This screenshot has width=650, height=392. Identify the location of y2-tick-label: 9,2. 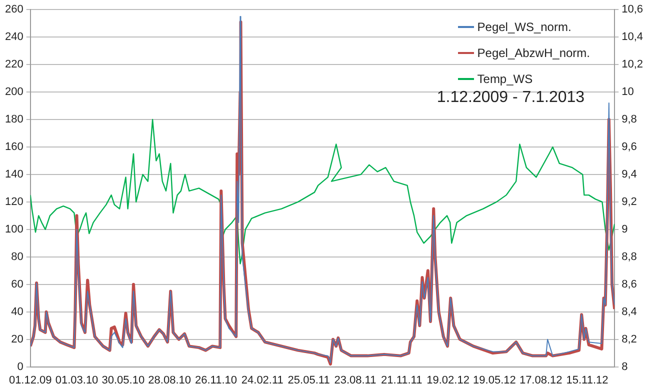
(629, 202).